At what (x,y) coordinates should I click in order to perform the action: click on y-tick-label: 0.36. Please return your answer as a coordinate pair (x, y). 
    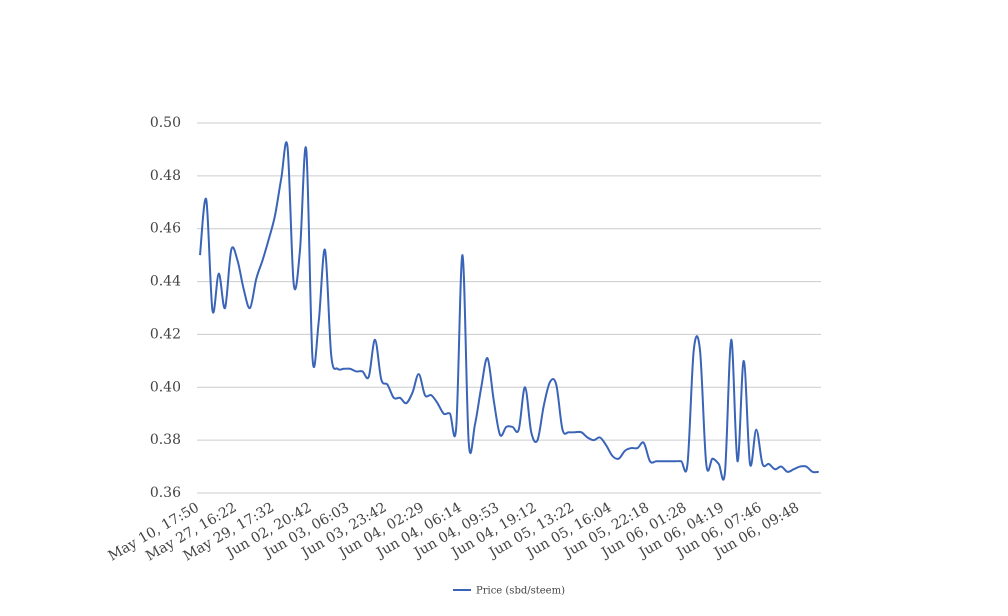
    Looking at the image, I should click on (165, 493).